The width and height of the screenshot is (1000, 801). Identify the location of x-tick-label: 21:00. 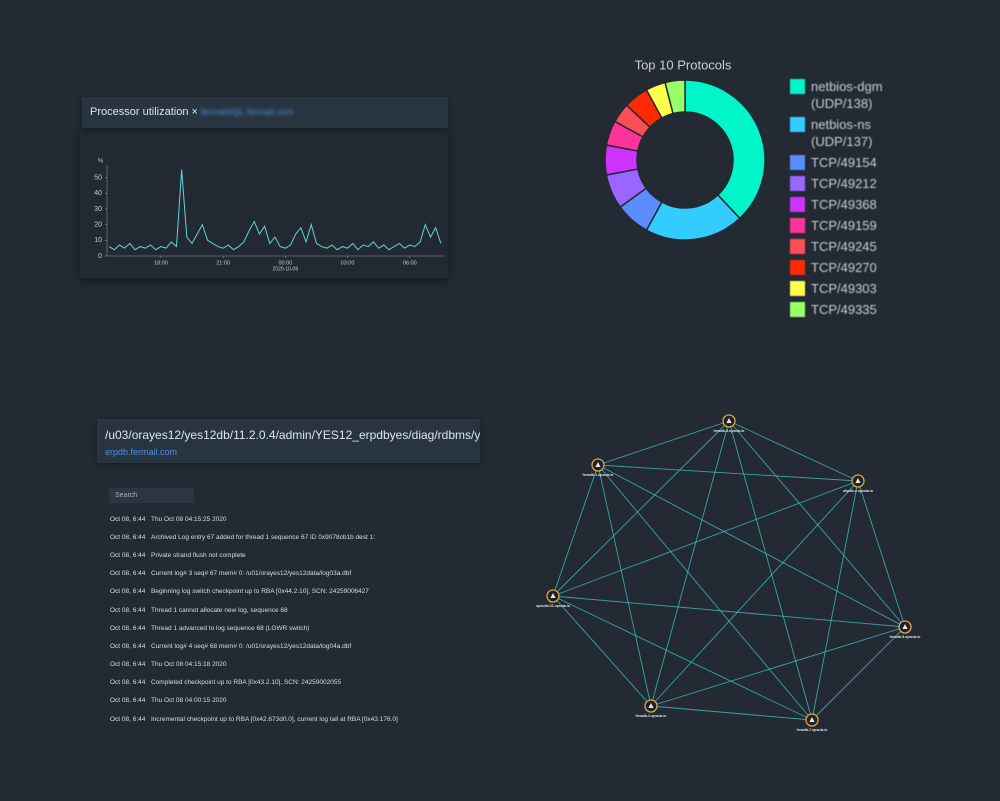
(223, 263).